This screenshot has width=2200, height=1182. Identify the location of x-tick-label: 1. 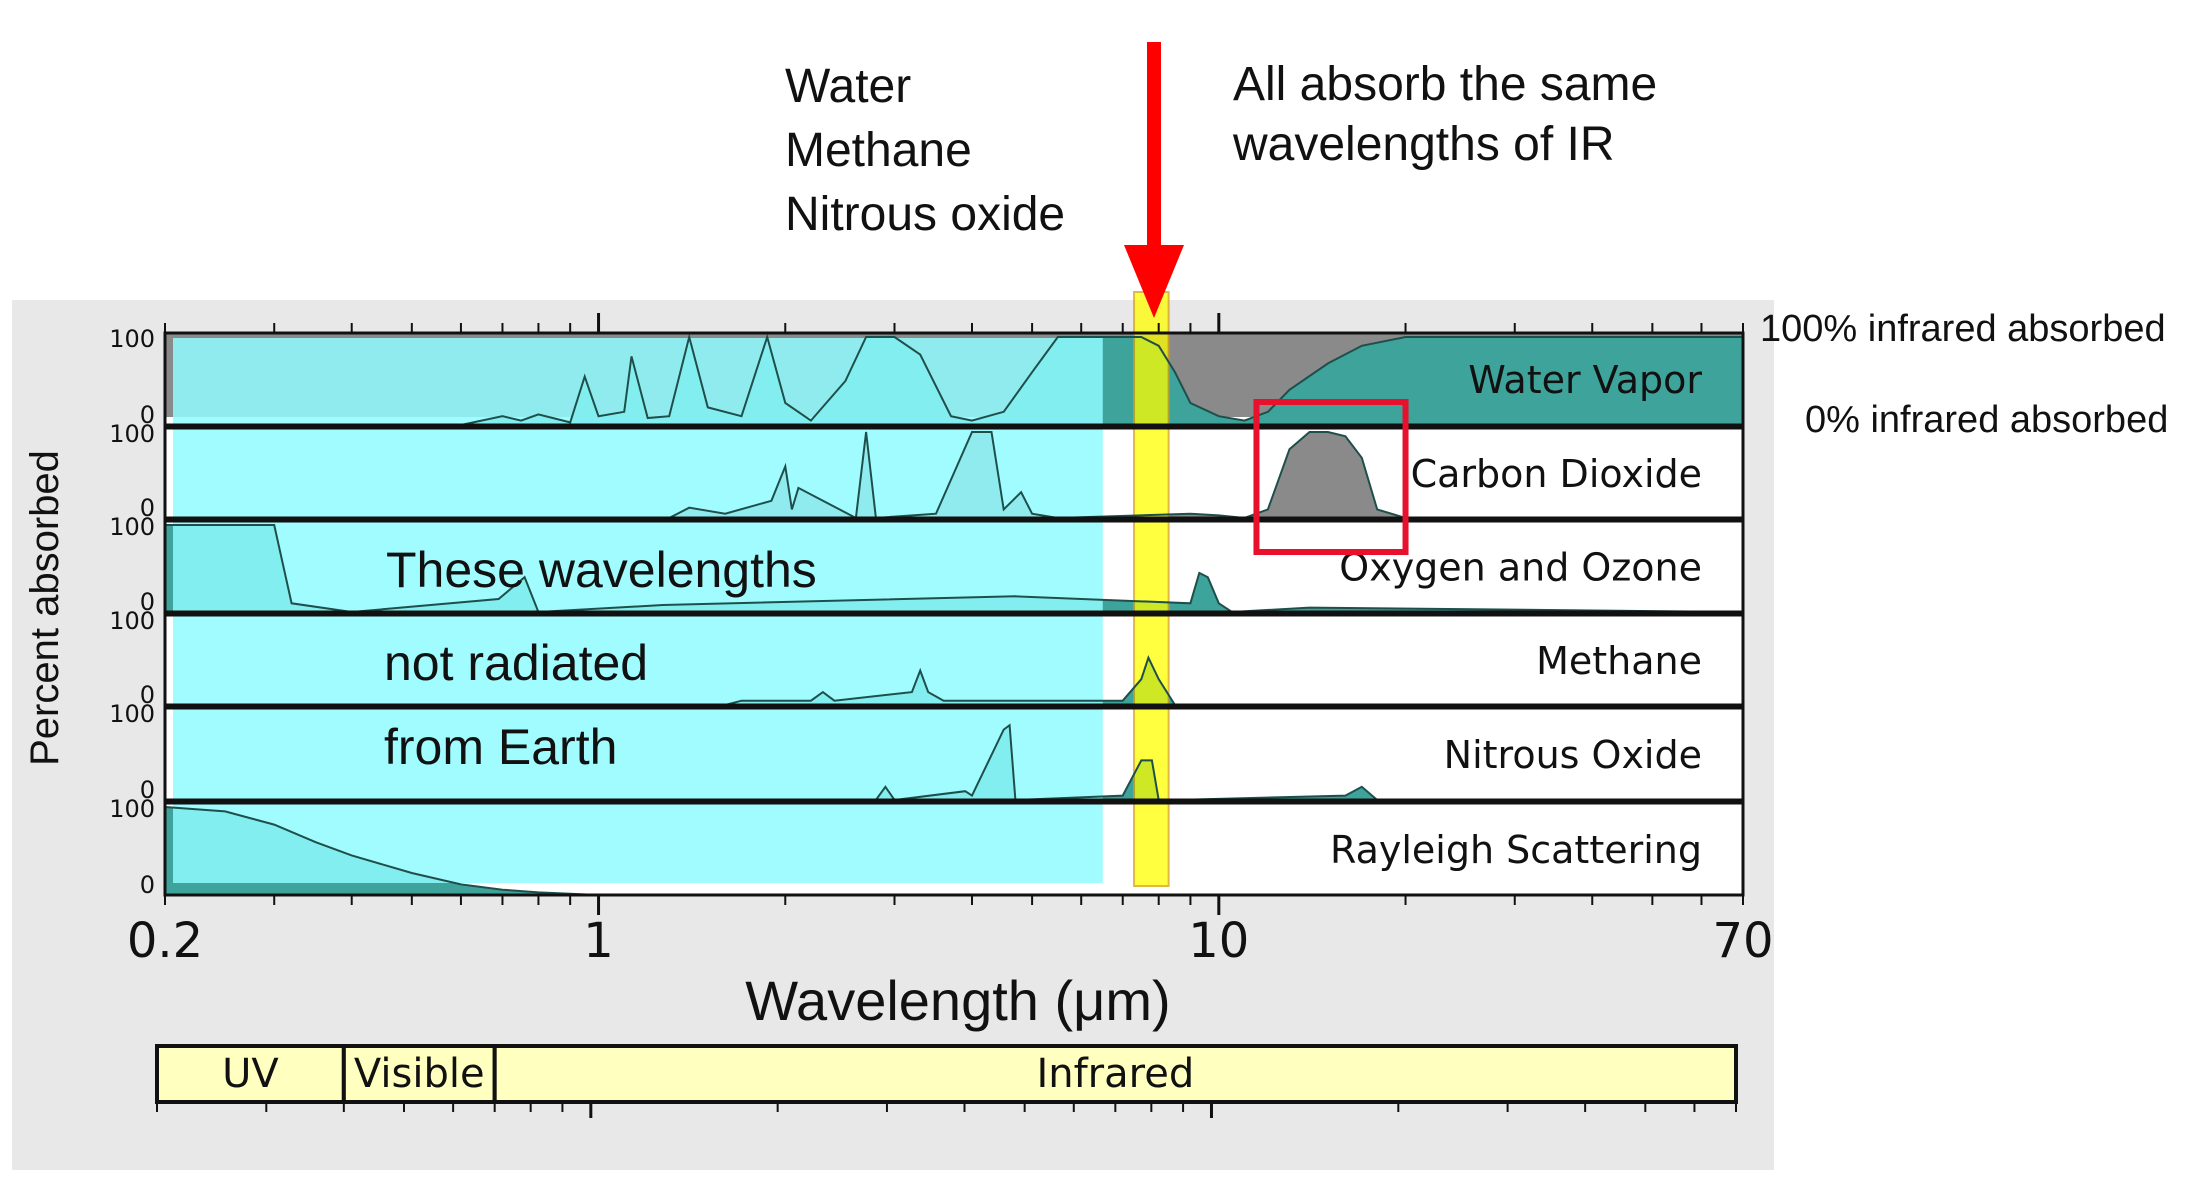
(598, 941).